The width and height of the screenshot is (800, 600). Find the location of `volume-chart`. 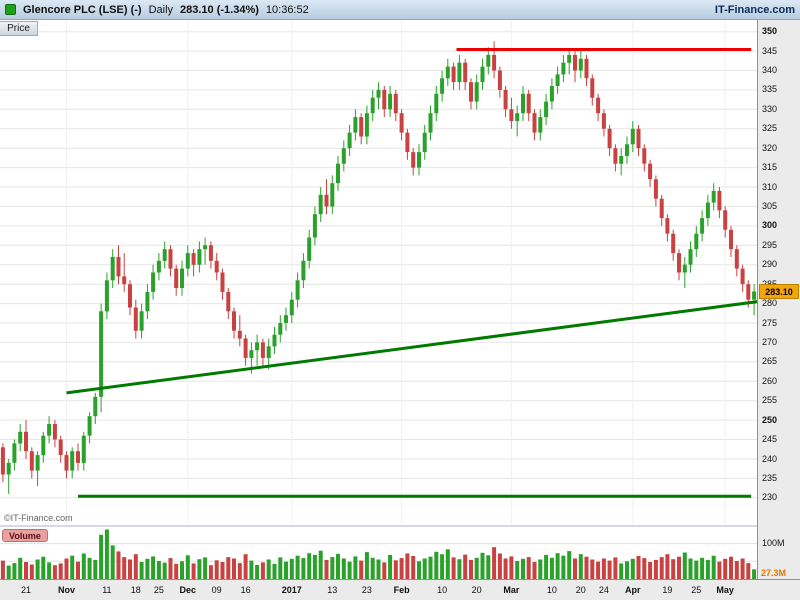

volume-chart is located at coordinates (378, 553).